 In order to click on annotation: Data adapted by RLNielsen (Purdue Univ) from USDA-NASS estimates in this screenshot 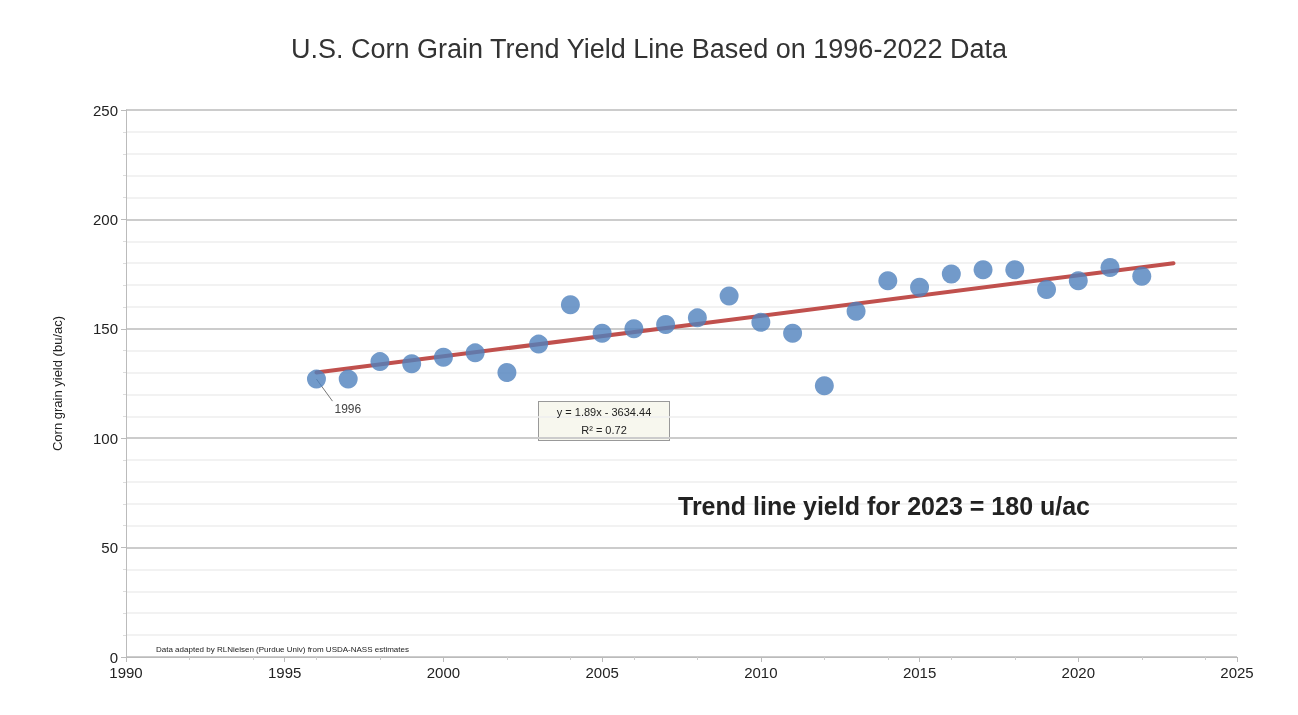, I will do `click(282, 649)`.